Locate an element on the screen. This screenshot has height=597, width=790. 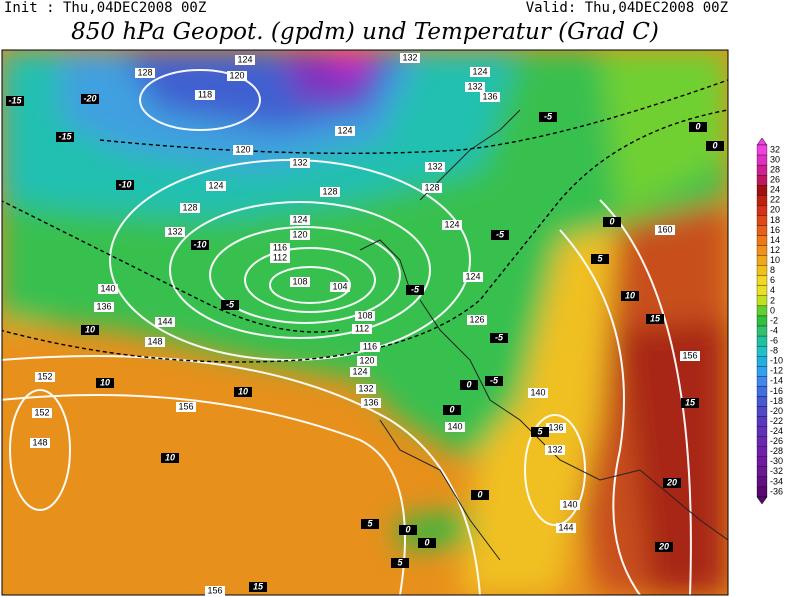
color-bar-label: -20 is located at coordinates (776, 411).